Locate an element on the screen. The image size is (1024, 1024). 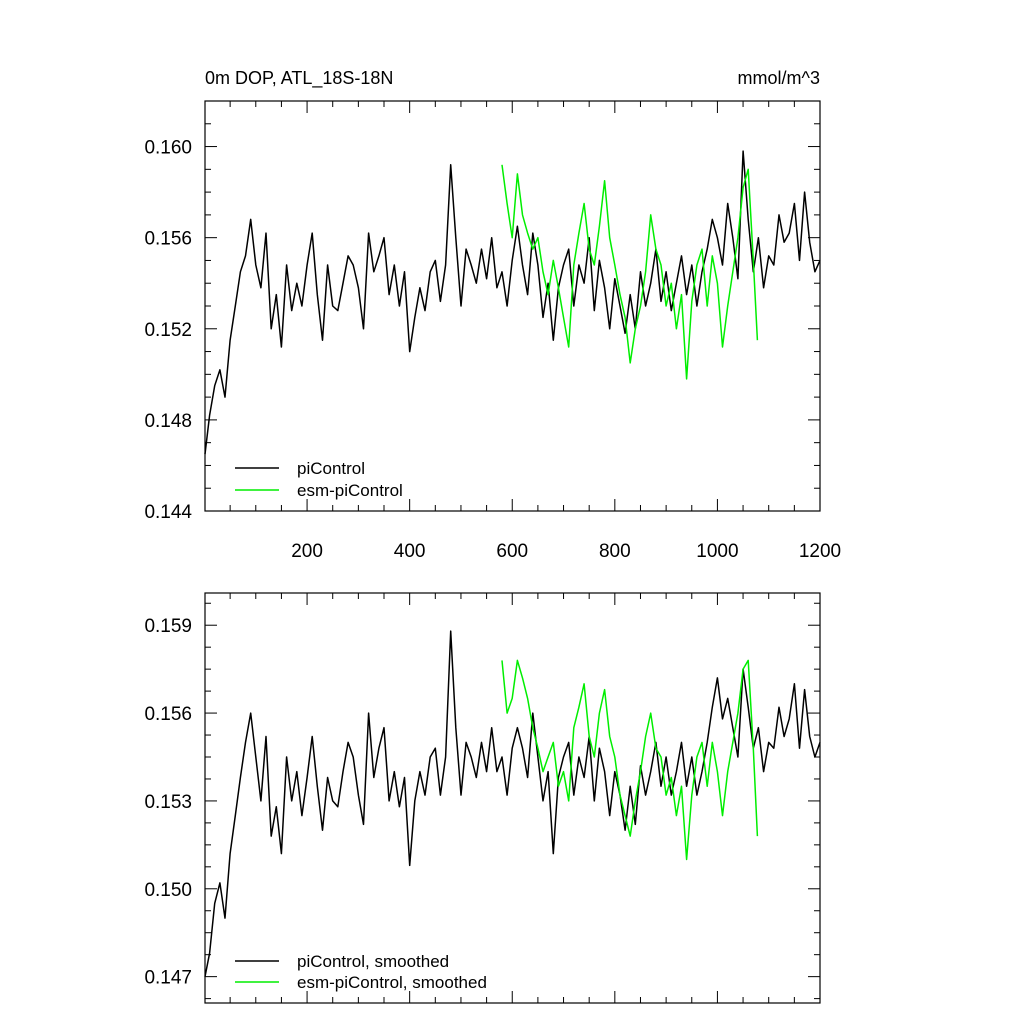
legend-label-picontrol-smoothed: piControl, smoothed is located at coordinates (373, 961).